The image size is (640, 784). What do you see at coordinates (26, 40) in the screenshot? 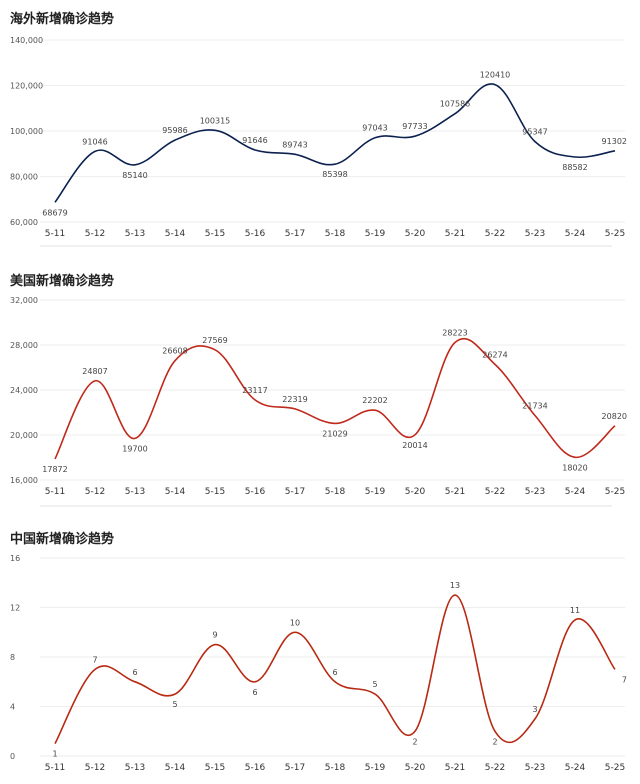
I see `y-tick-label: 140,000` at bounding box center [26, 40].